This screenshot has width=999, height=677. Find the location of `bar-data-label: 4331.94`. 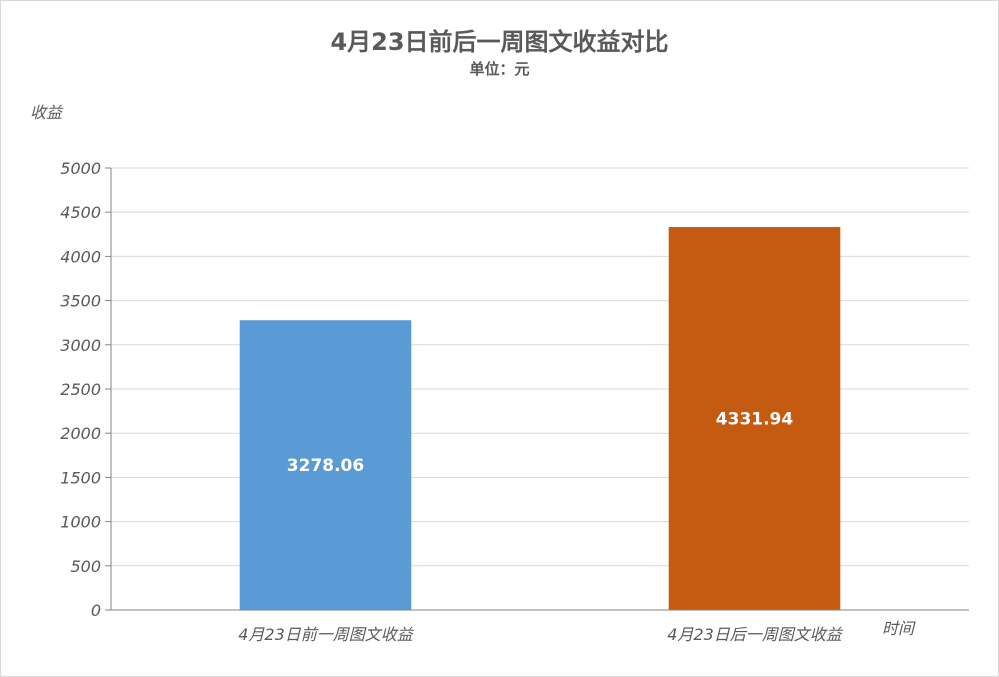

bar-data-label: 4331.94 is located at coordinates (755, 420).